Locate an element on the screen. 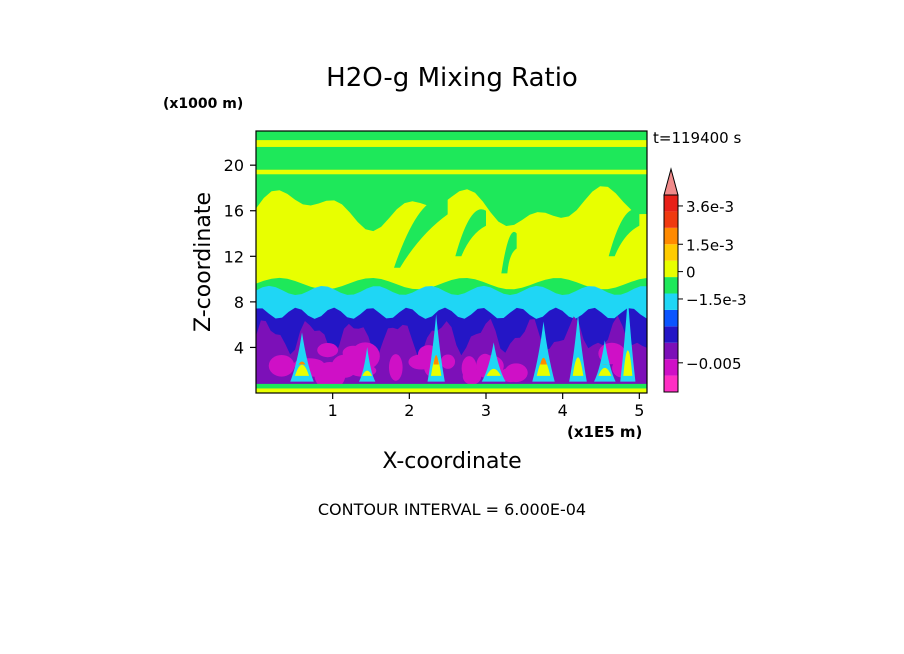  x-tick-label-0: 1 is located at coordinates (333, 410).